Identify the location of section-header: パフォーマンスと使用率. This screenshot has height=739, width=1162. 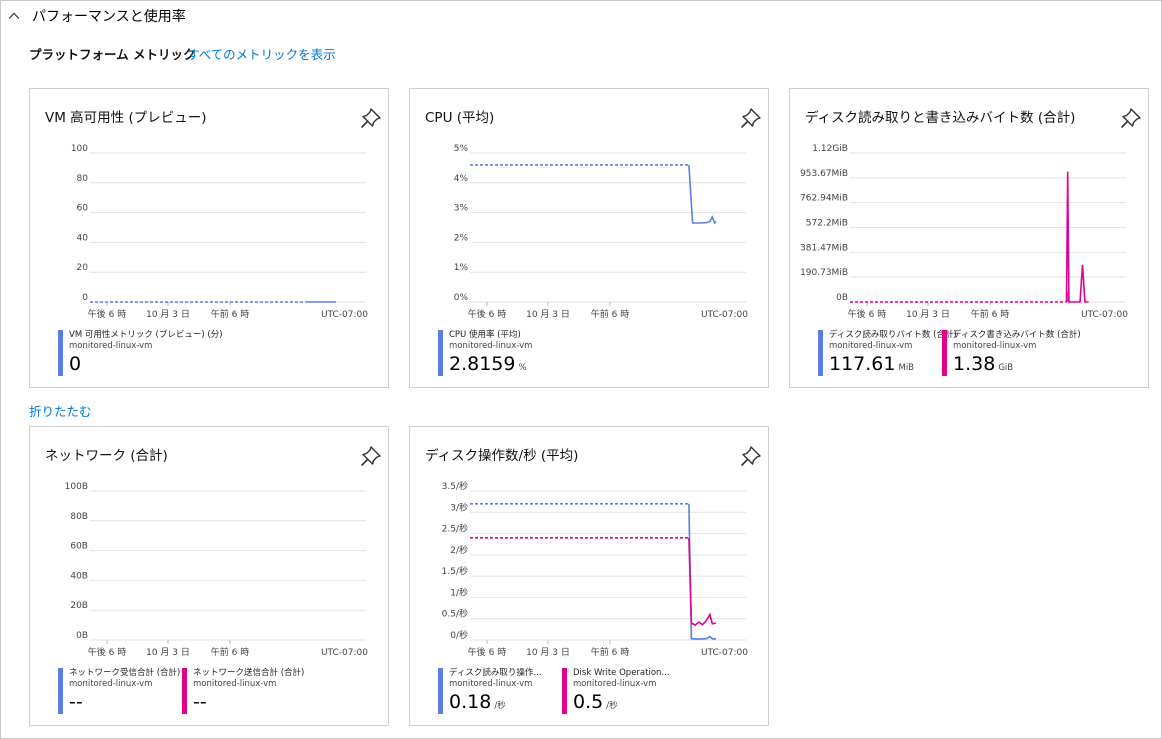
(97, 16).